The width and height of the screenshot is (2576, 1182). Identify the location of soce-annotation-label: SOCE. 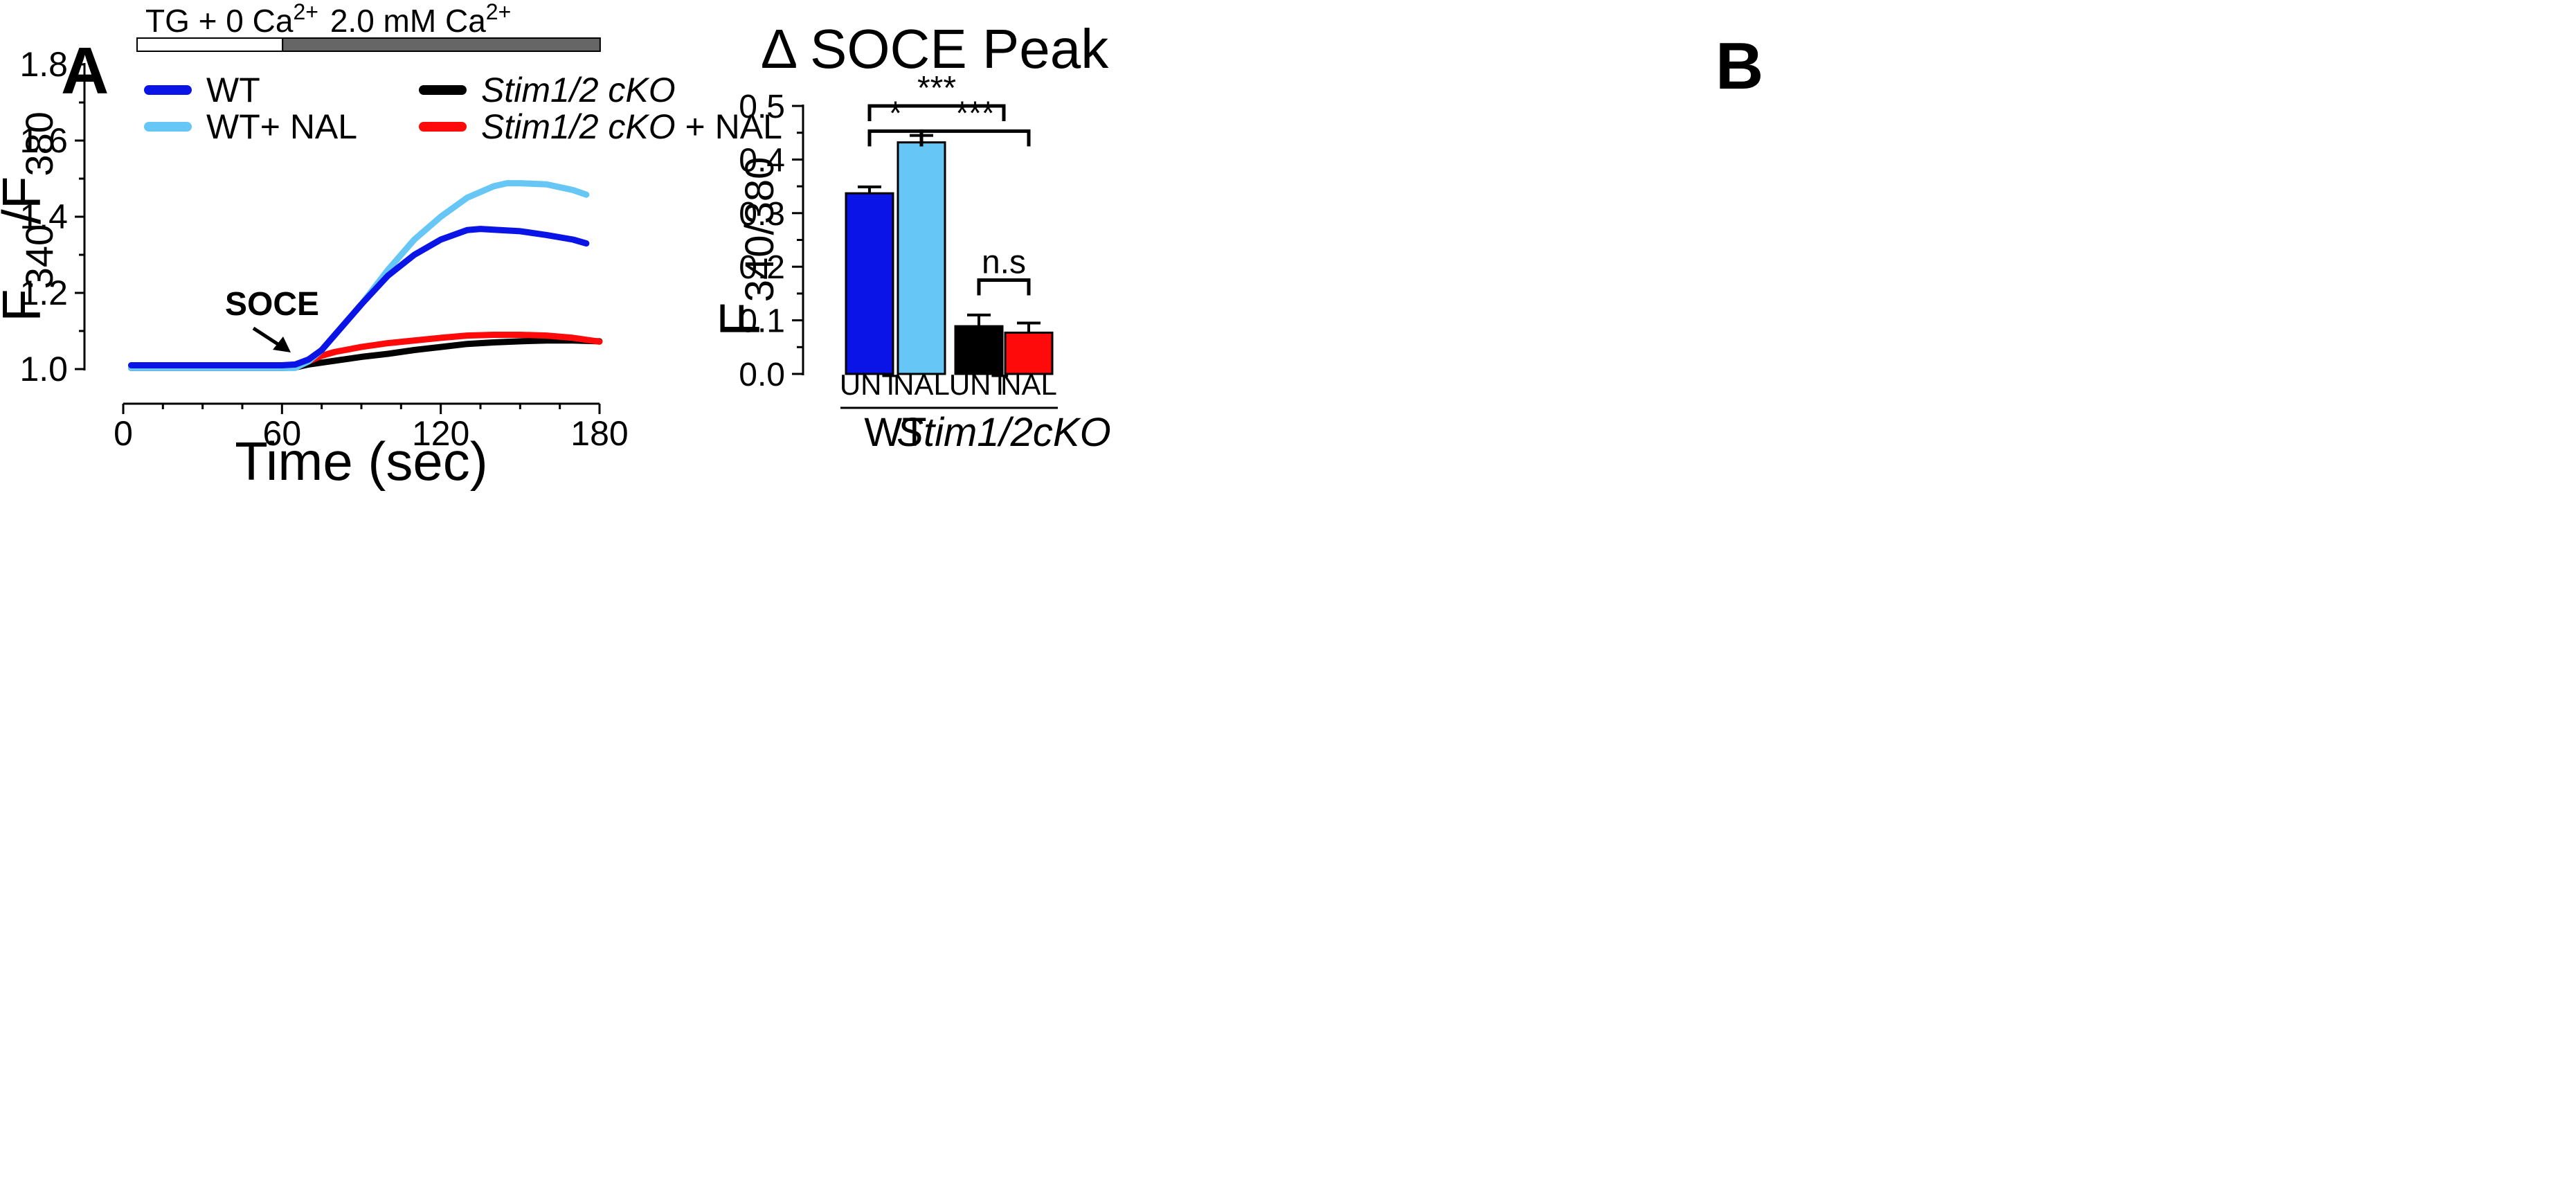
(272, 304).